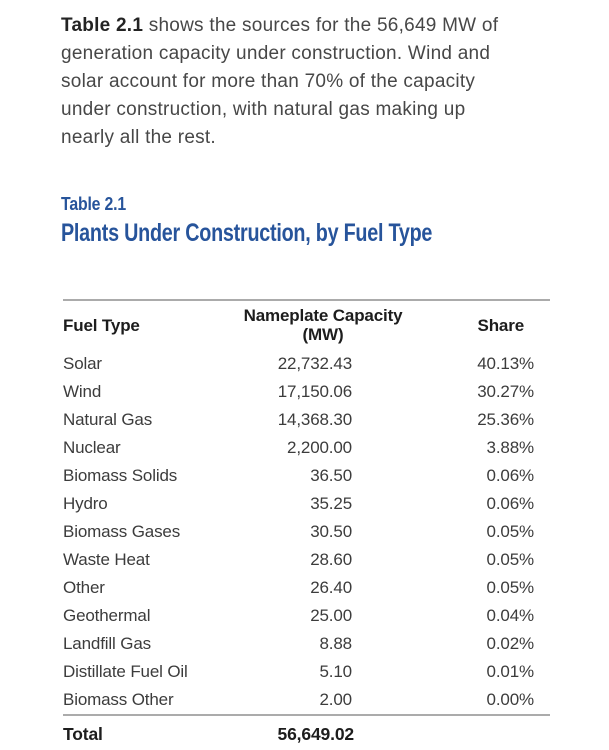  What do you see at coordinates (247, 233) in the screenshot?
I see `table-title: Plants Under Construction, by Fuel Type` at bounding box center [247, 233].